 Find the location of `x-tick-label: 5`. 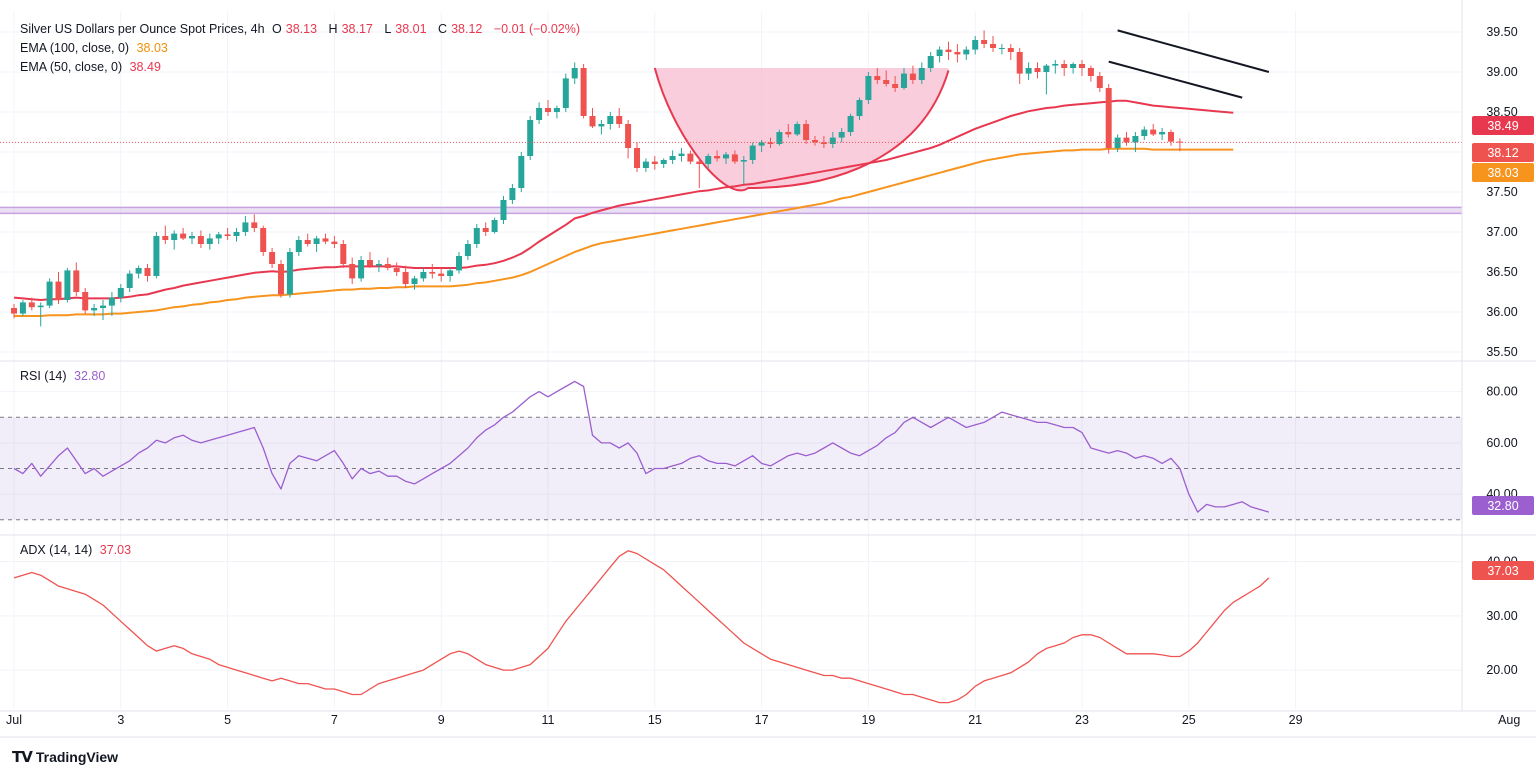

x-tick-label: 5 is located at coordinates (227, 720).